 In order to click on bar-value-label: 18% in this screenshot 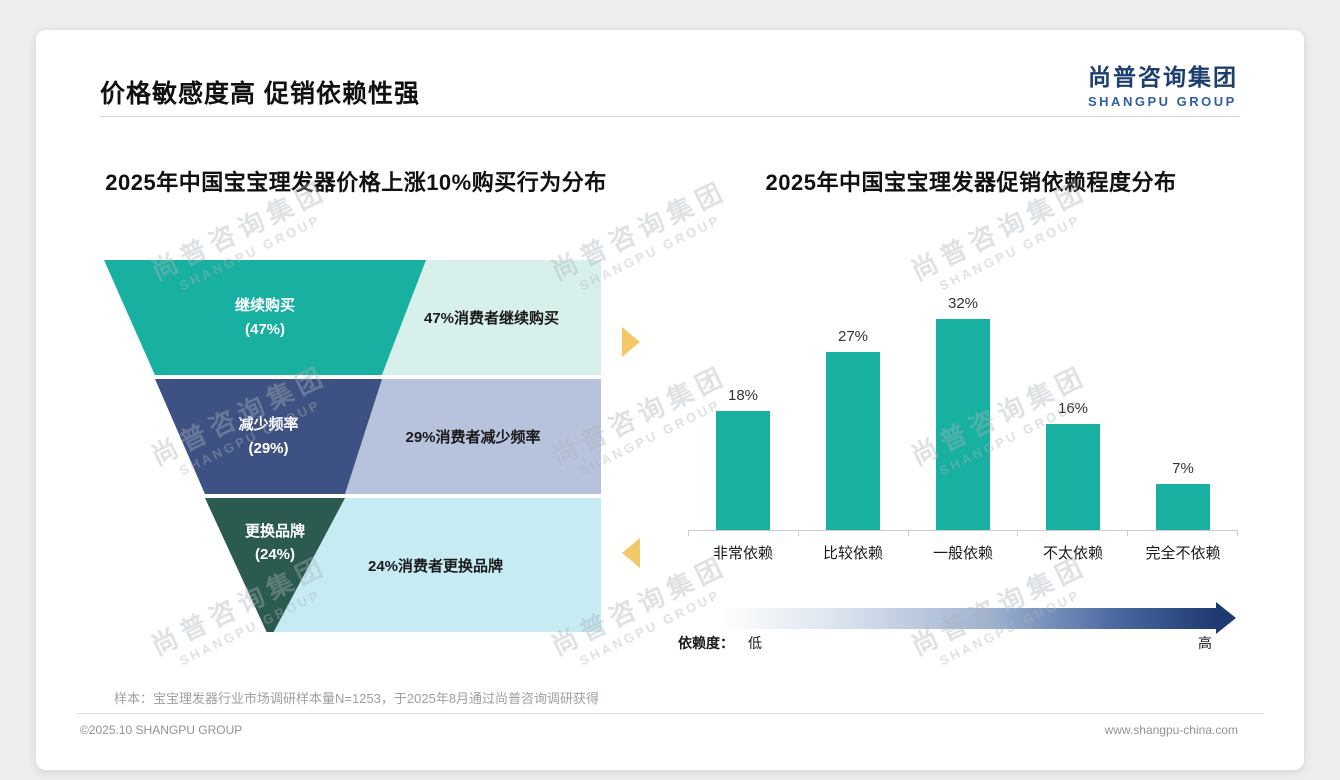, I will do `click(743, 396)`.